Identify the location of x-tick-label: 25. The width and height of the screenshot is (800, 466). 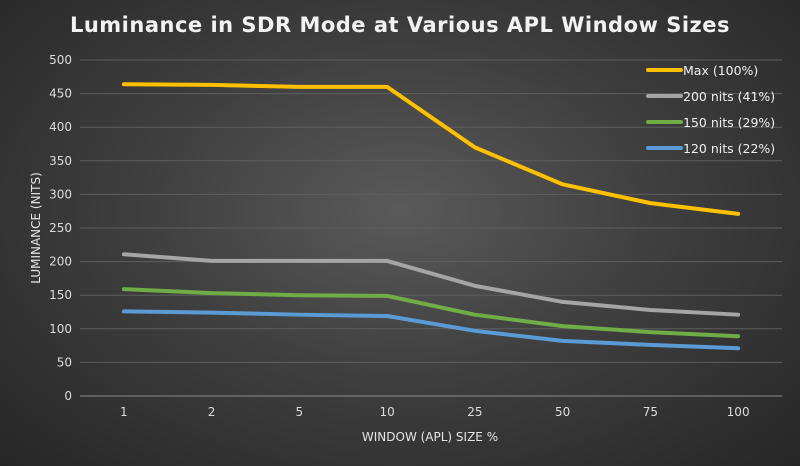
(474, 412).